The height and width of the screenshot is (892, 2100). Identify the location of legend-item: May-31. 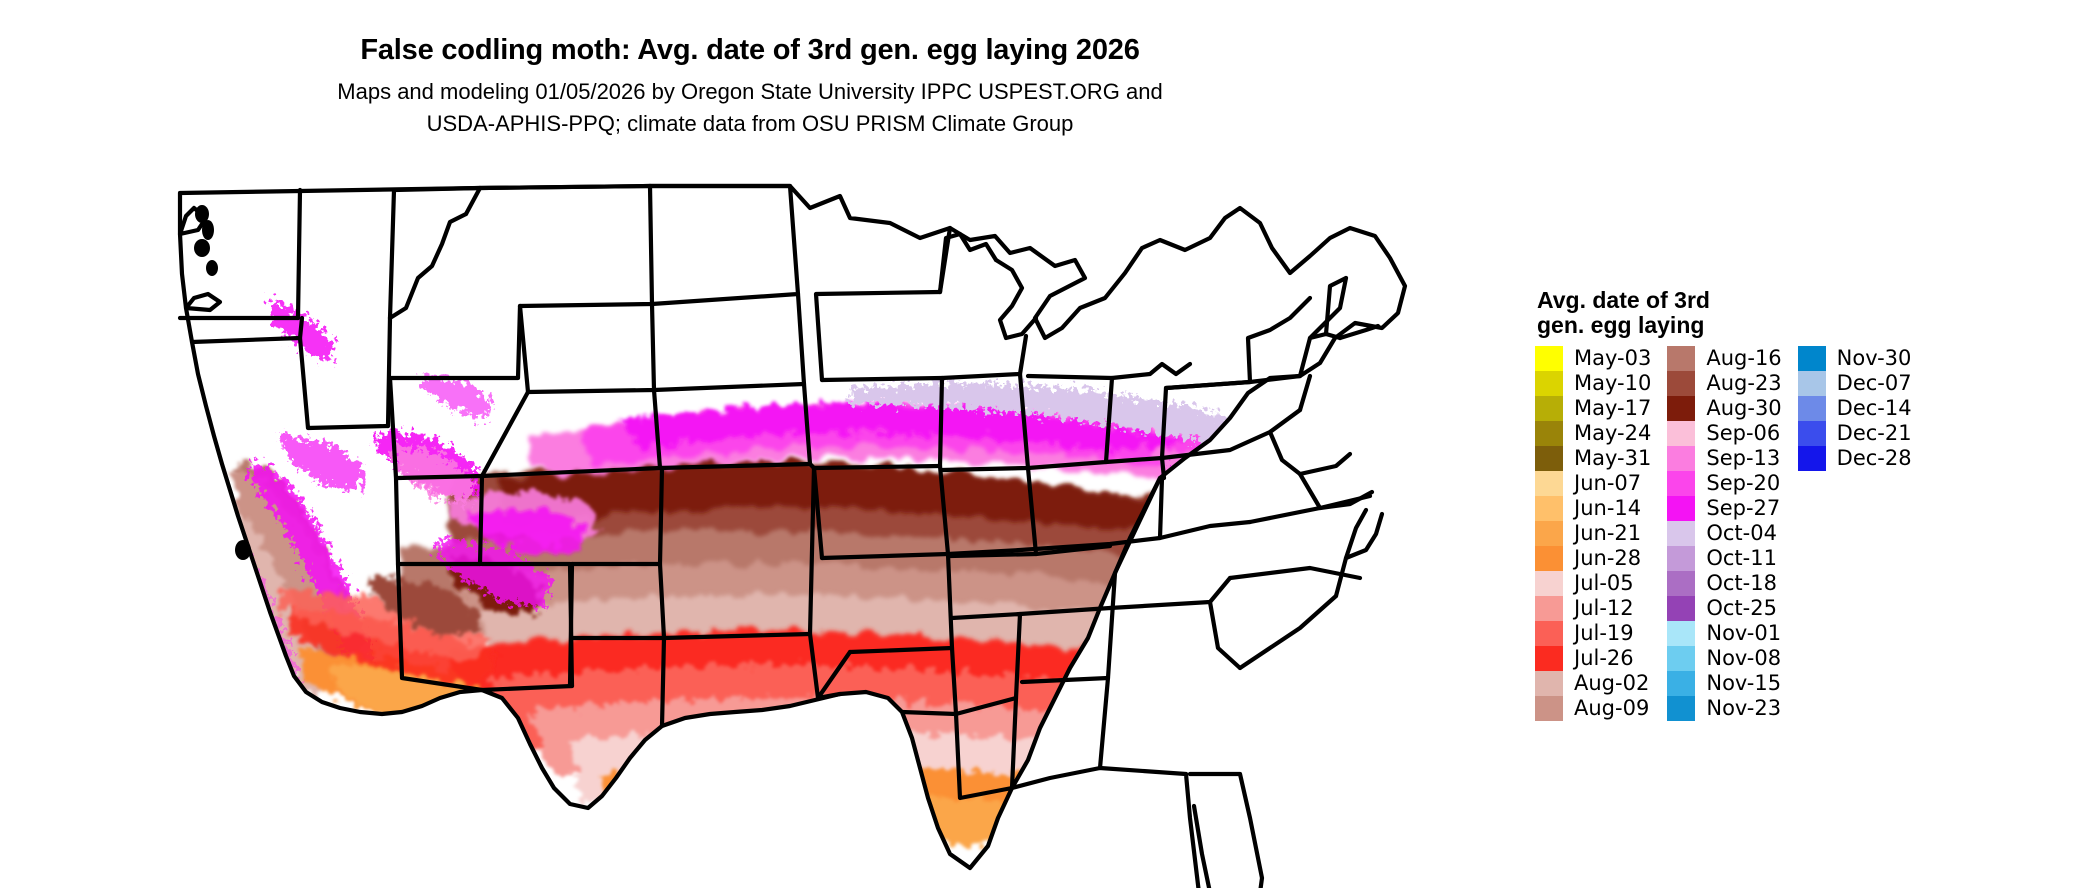
(1593, 458).